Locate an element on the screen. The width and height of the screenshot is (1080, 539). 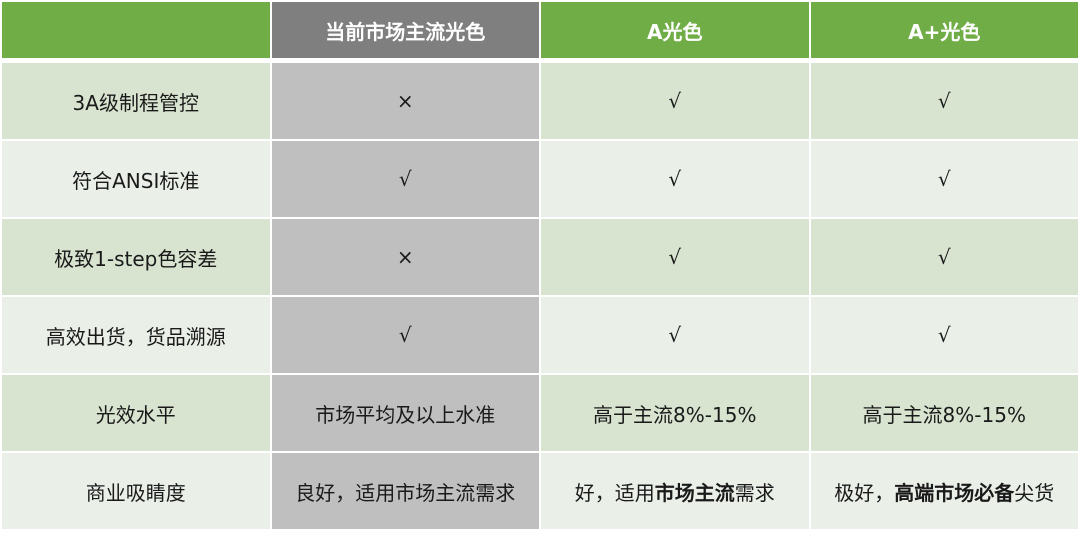
table-row: 符合ANSI标准 √ √ √ is located at coordinates (540, 179).